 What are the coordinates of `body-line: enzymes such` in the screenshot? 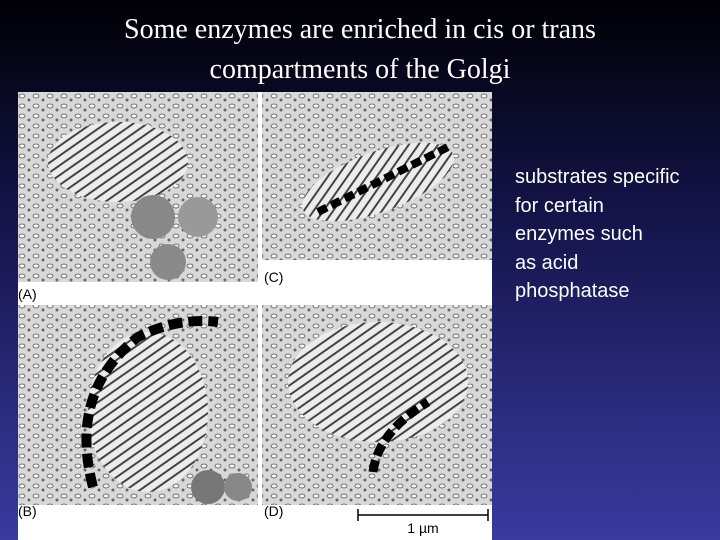 It's located at (579, 234).